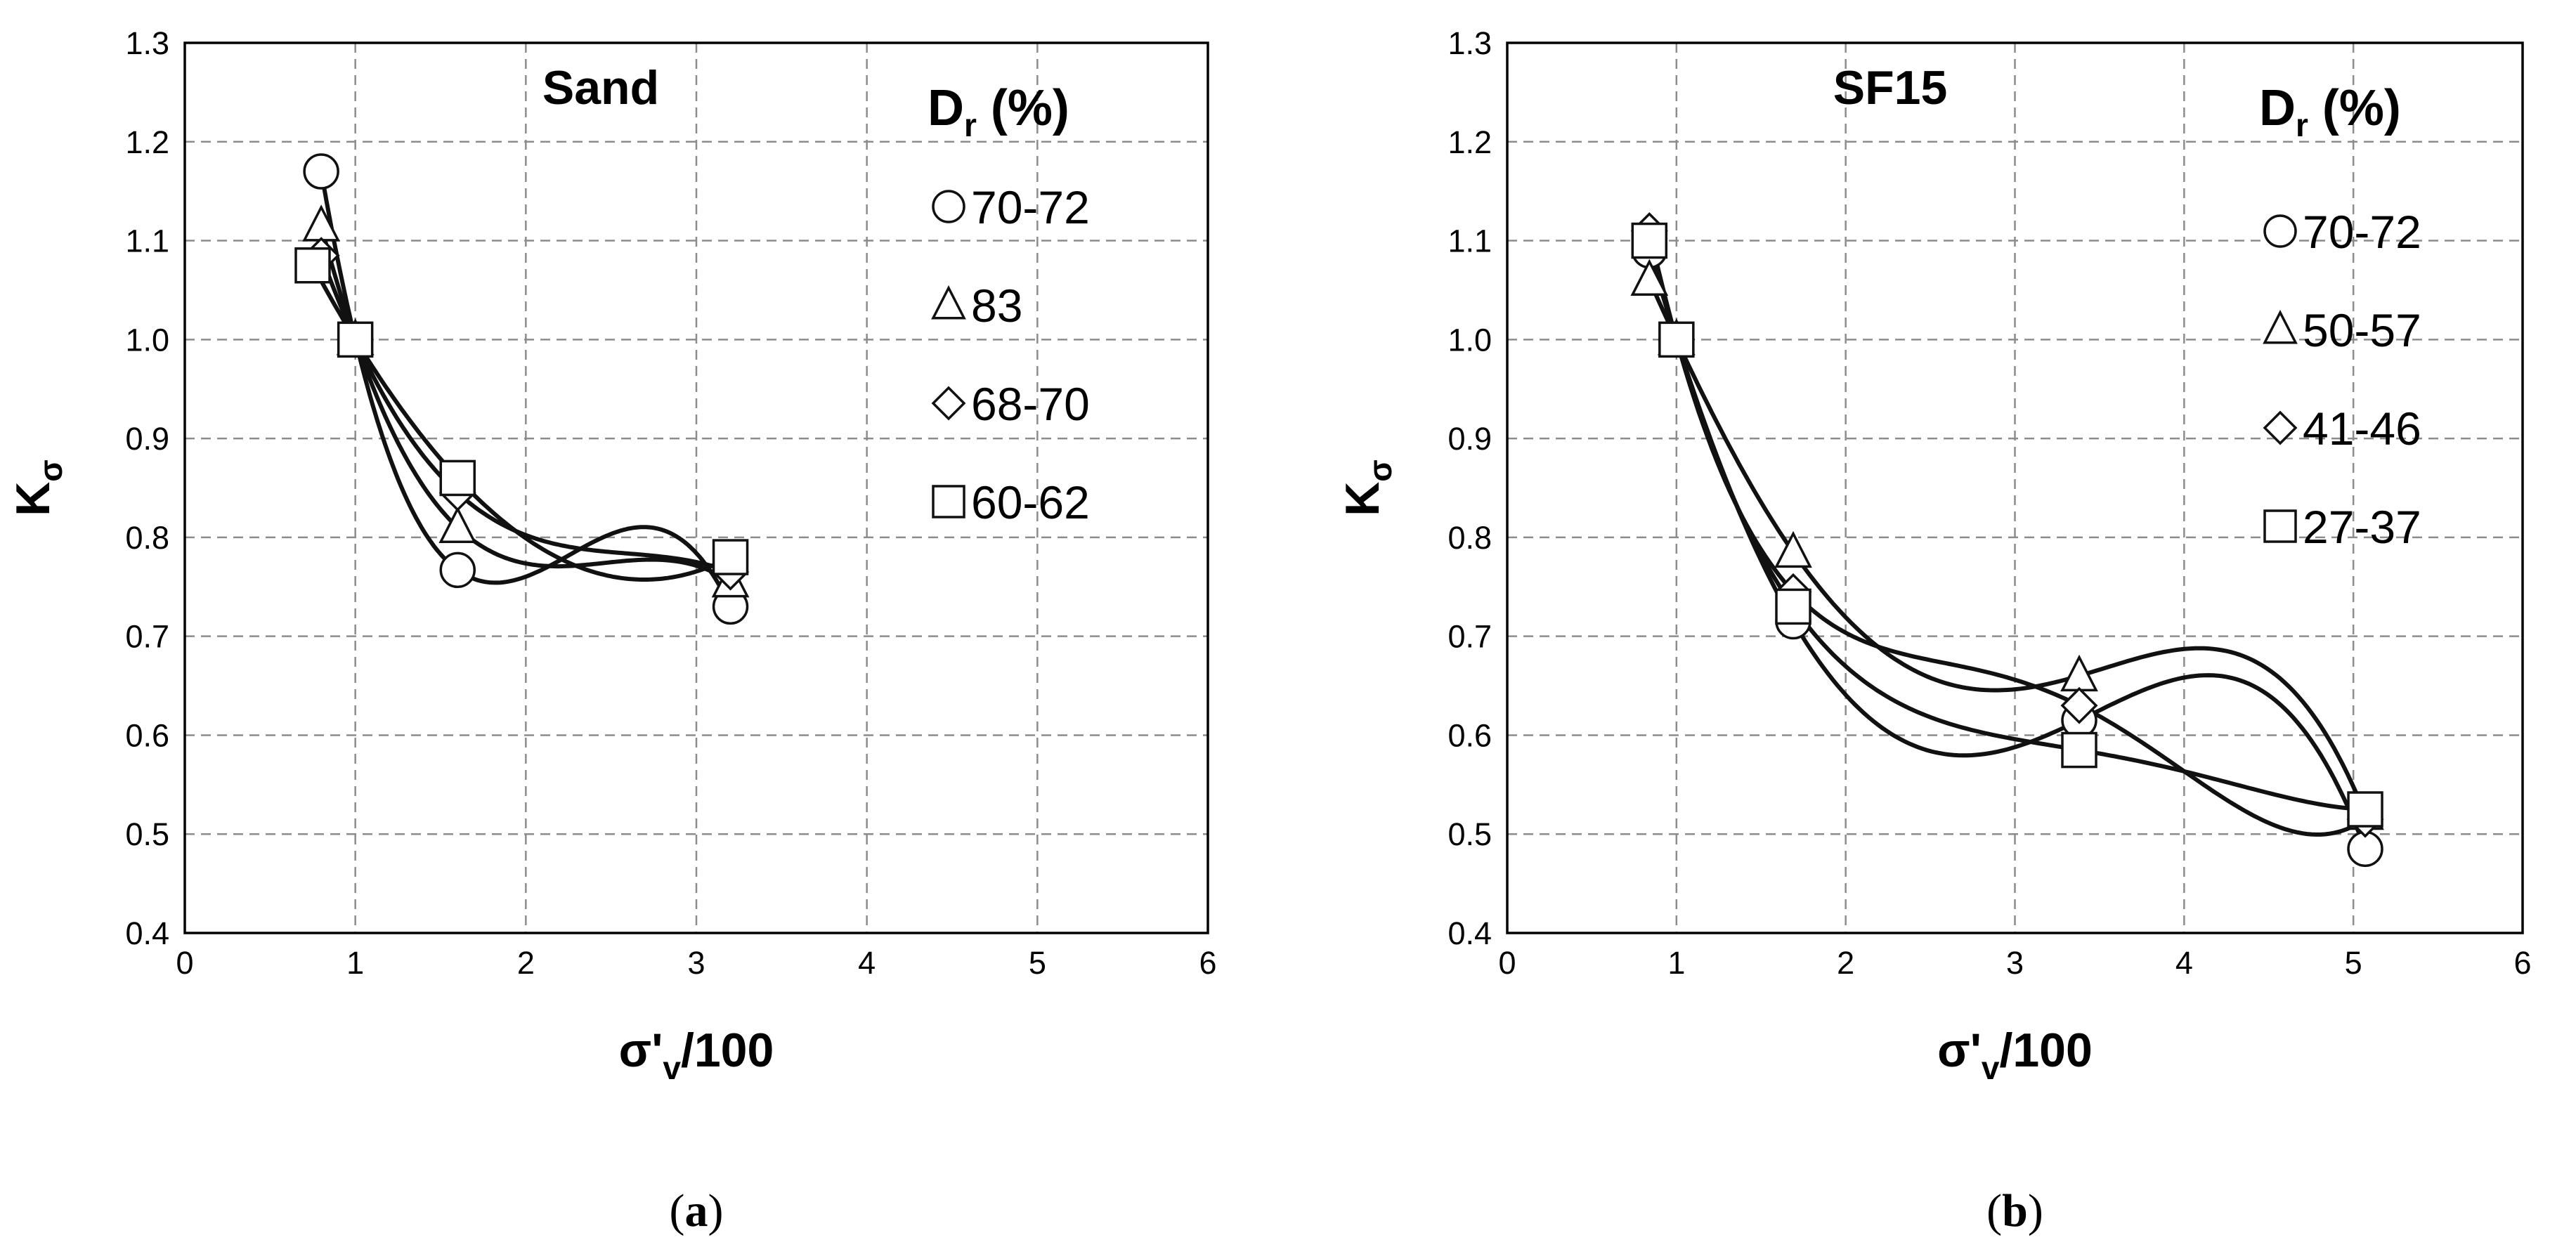 This screenshot has width=2576, height=1240. I want to click on chart-title: Sand, so click(600, 88).